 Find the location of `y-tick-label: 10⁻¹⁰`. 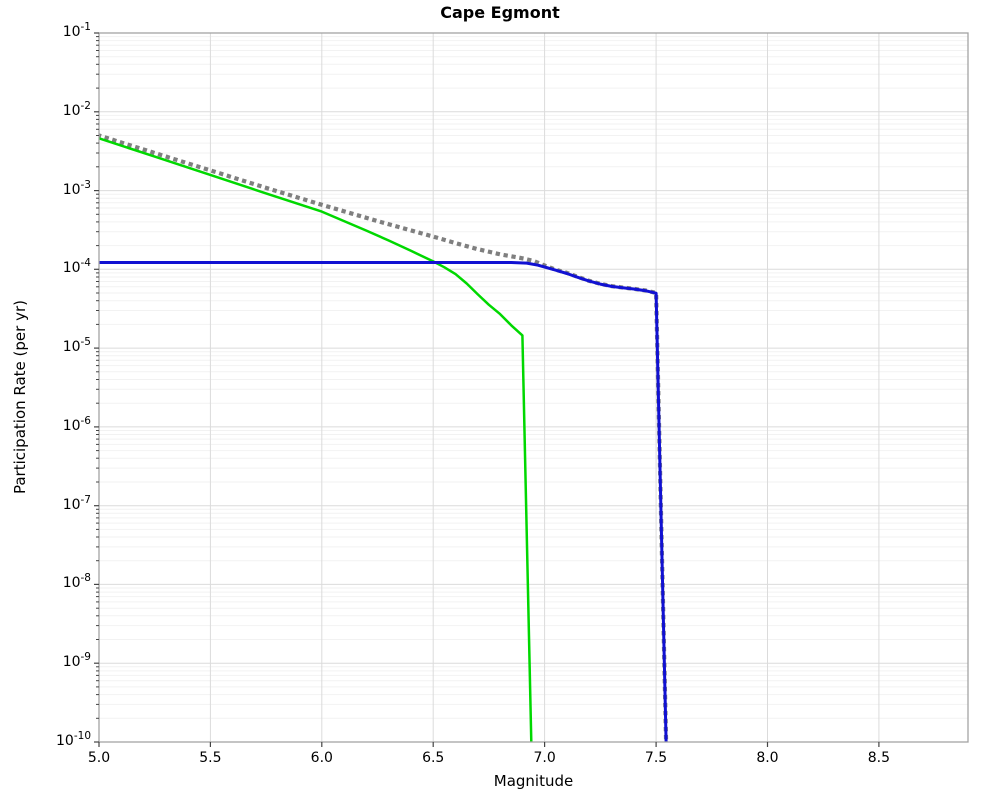

y-tick-label: 10⁻¹⁰ is located at coordinates (73, 739).